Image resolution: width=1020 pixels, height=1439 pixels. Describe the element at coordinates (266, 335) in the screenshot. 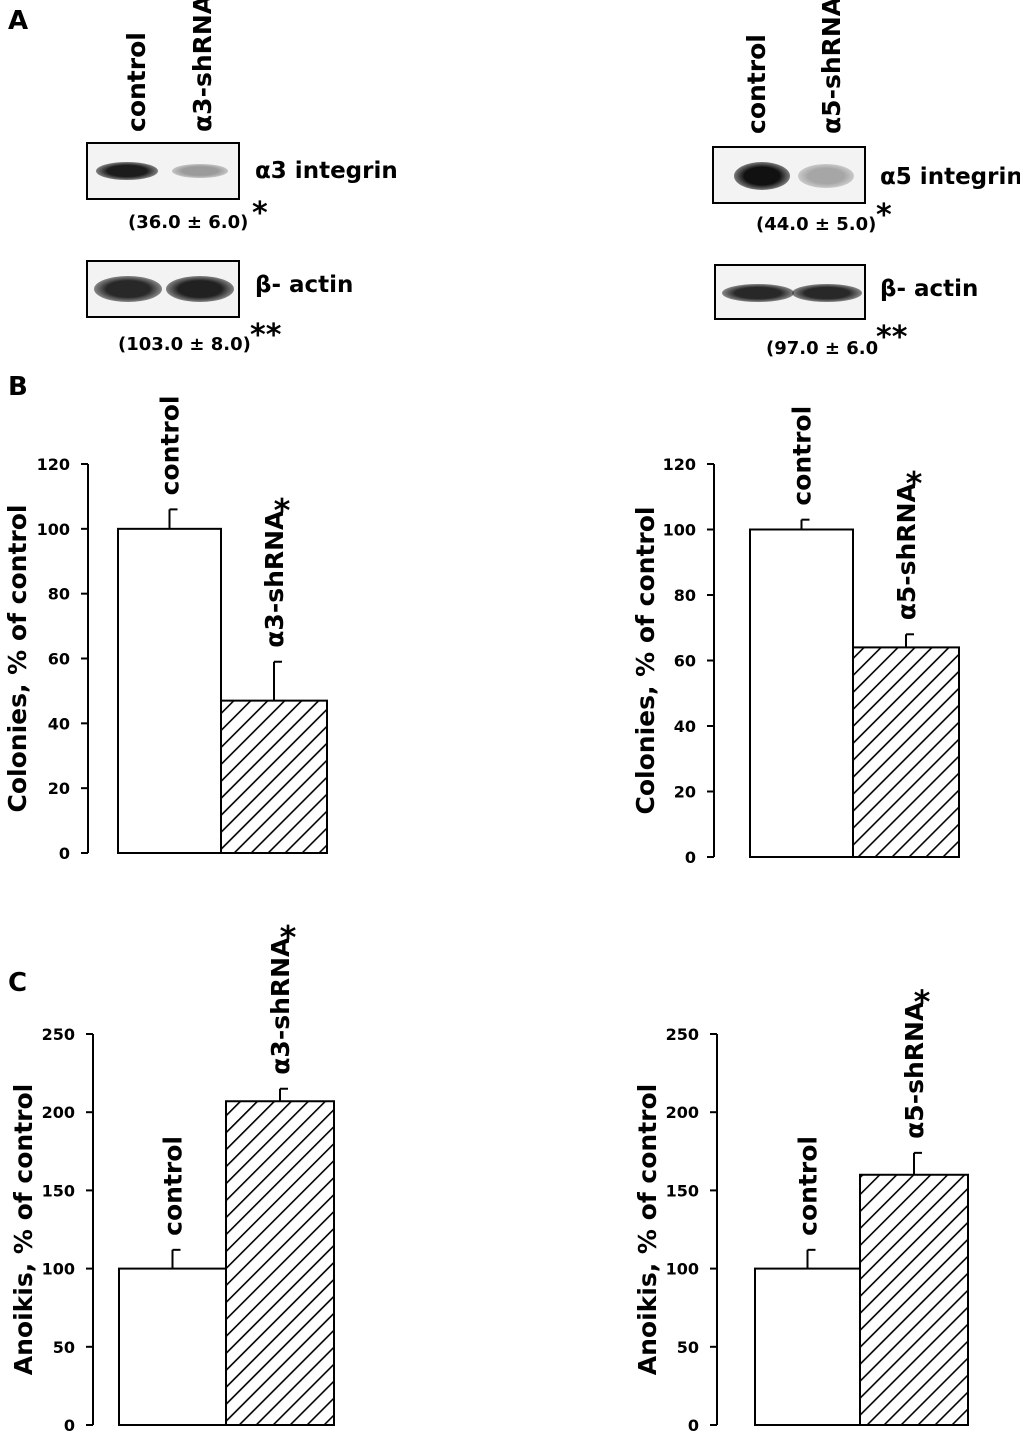

I see `significance-star-actin-left: **` at that location.